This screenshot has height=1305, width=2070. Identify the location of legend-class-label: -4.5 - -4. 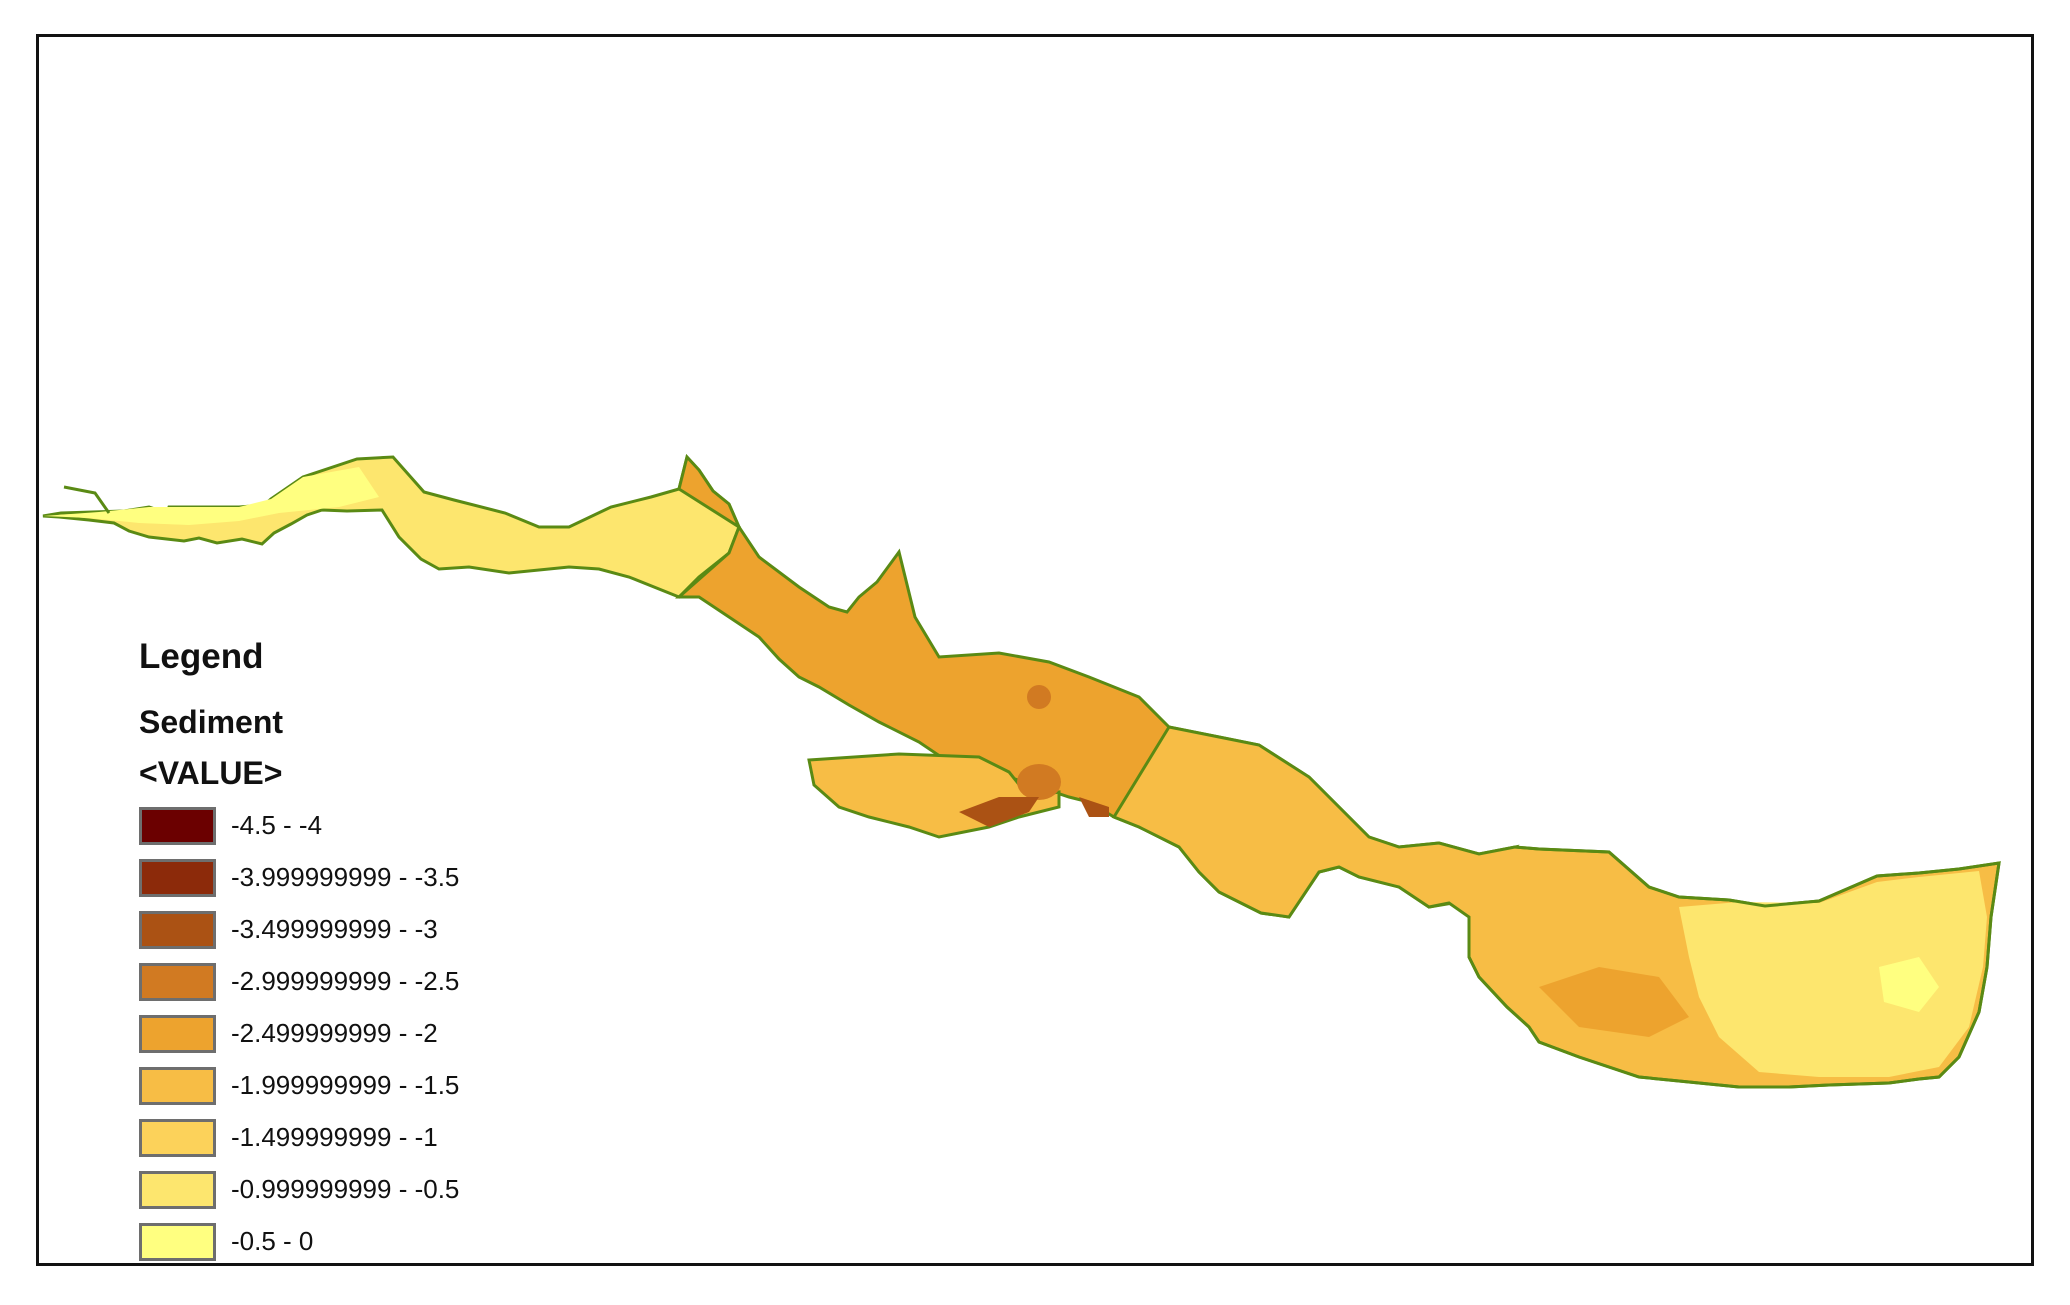
(277, 825).